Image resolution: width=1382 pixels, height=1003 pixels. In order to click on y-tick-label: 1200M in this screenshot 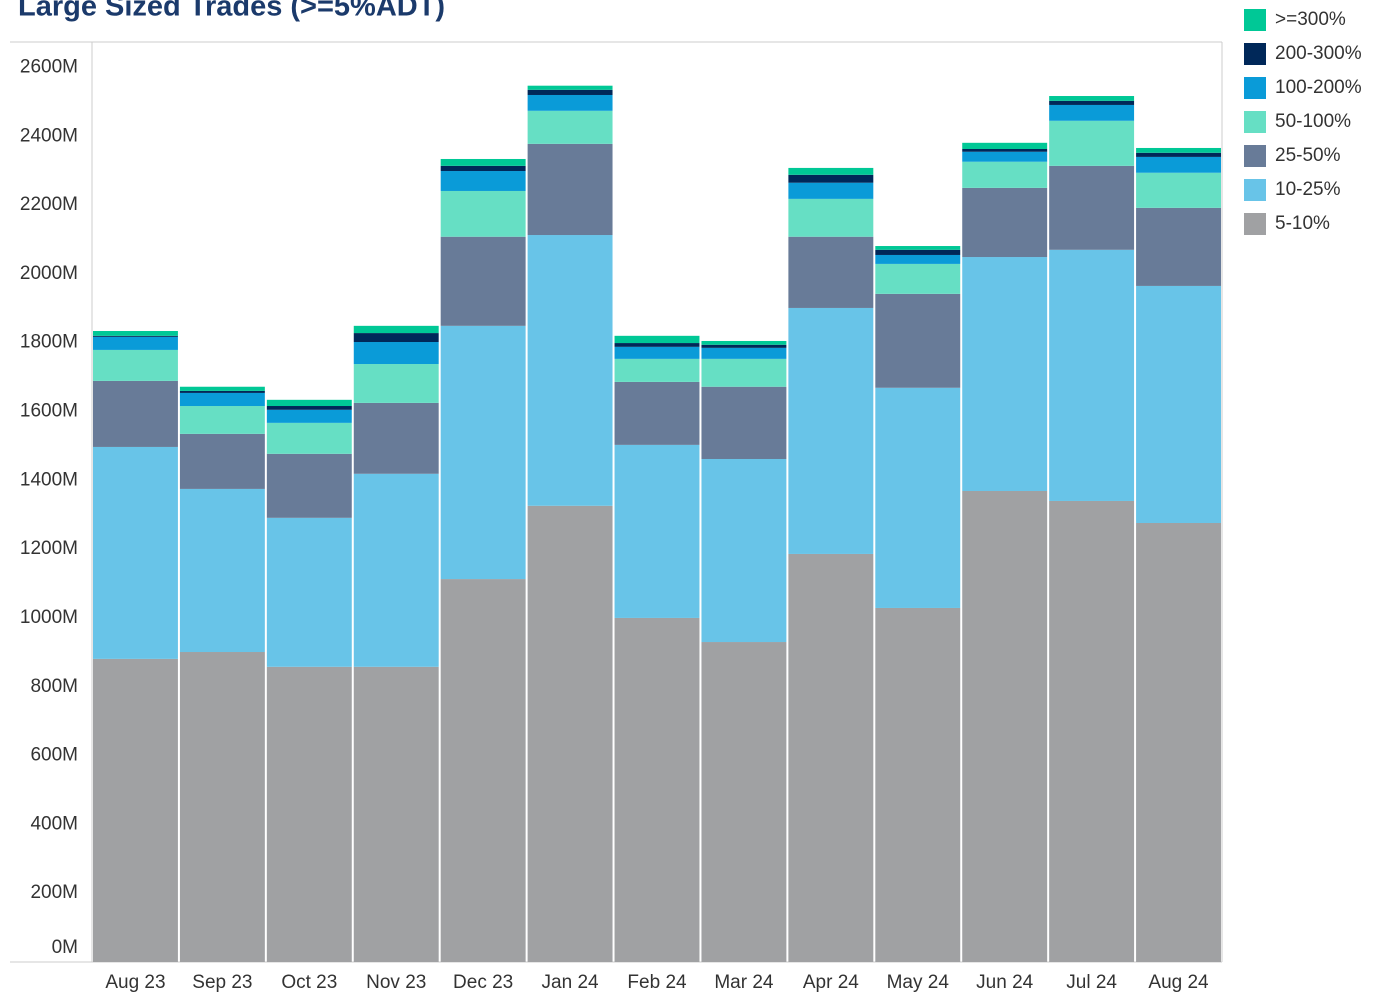, I will do `click(49, 548)`.